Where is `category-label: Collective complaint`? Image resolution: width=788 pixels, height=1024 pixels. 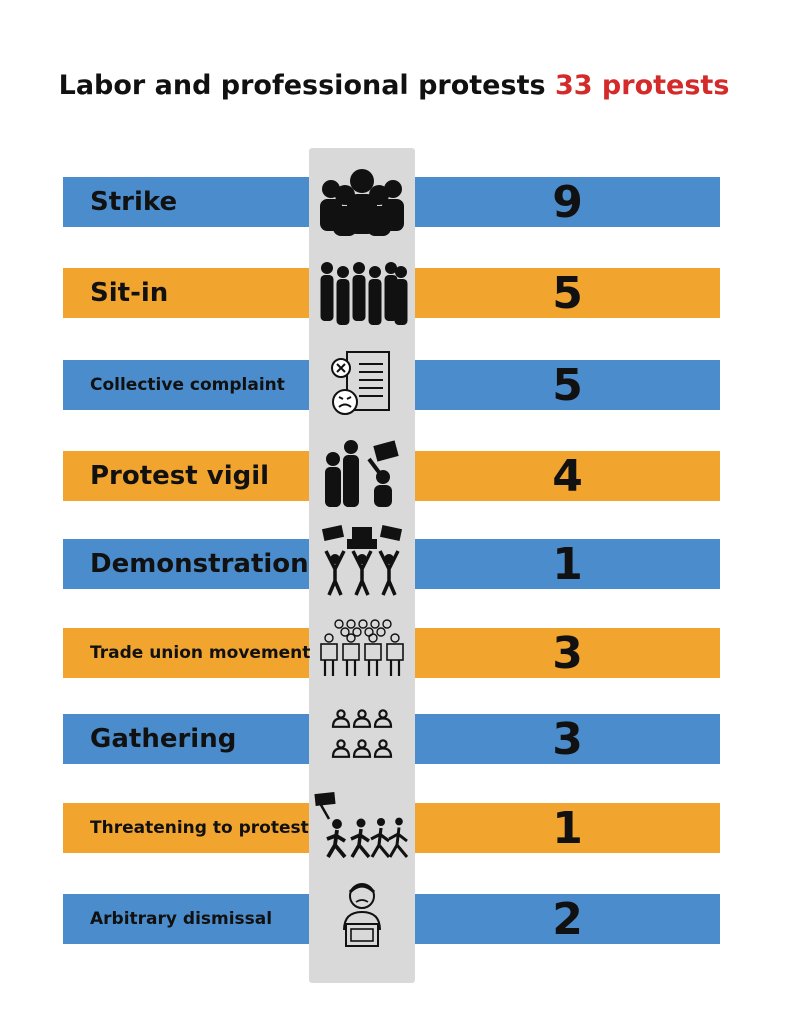 category-label: Collective complaint is located at coordinates (186, 385).